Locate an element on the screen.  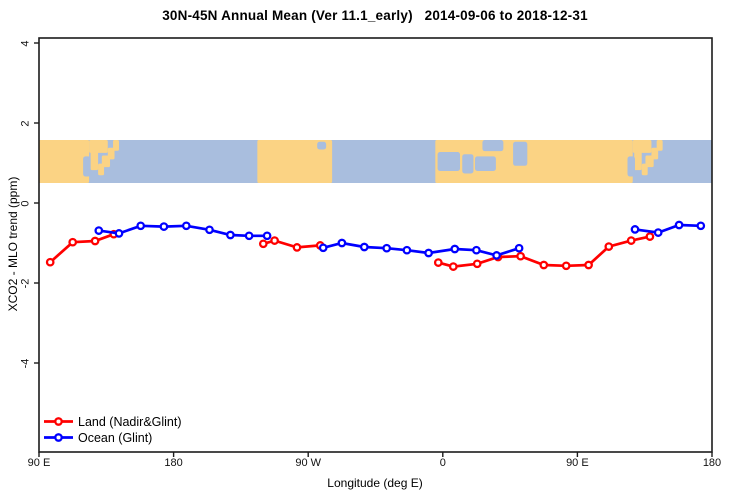
x-axis-label: Longitude (deg E) is located at coordinates (375, 483).